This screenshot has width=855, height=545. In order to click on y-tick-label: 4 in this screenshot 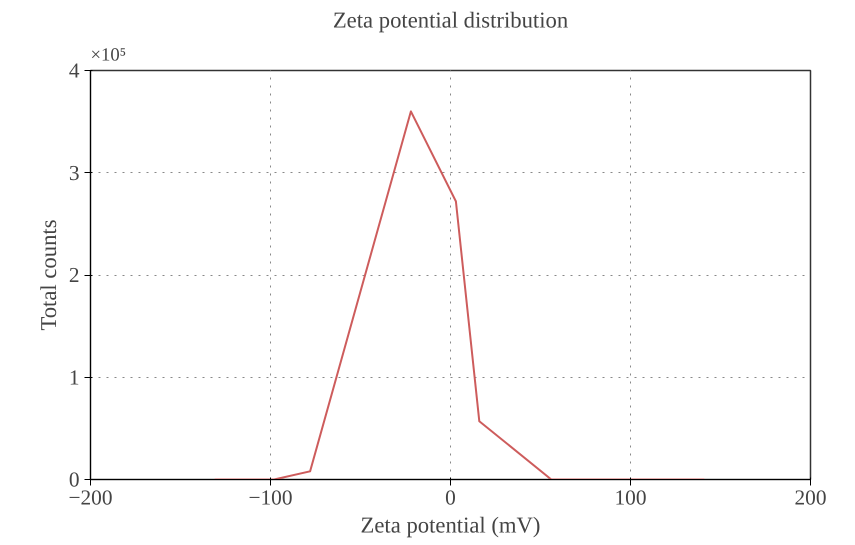, I will do `click(74, 70)`.